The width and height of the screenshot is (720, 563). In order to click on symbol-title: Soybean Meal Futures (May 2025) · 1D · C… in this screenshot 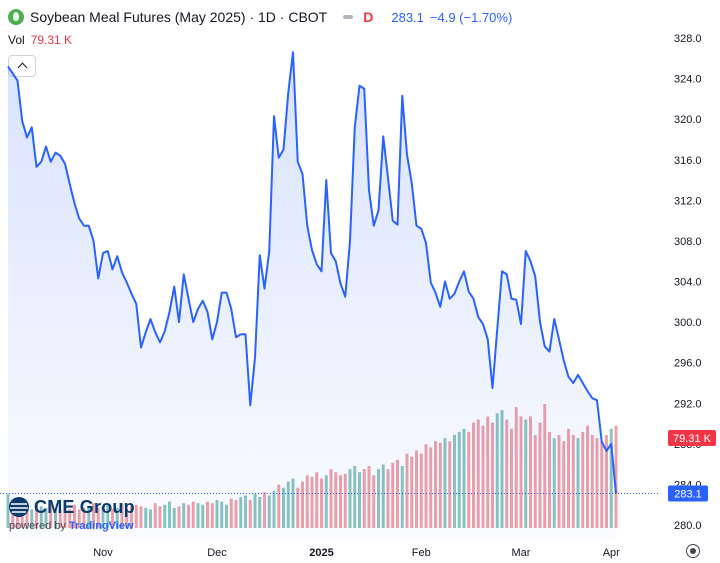, I will do `click(179, 17)`.